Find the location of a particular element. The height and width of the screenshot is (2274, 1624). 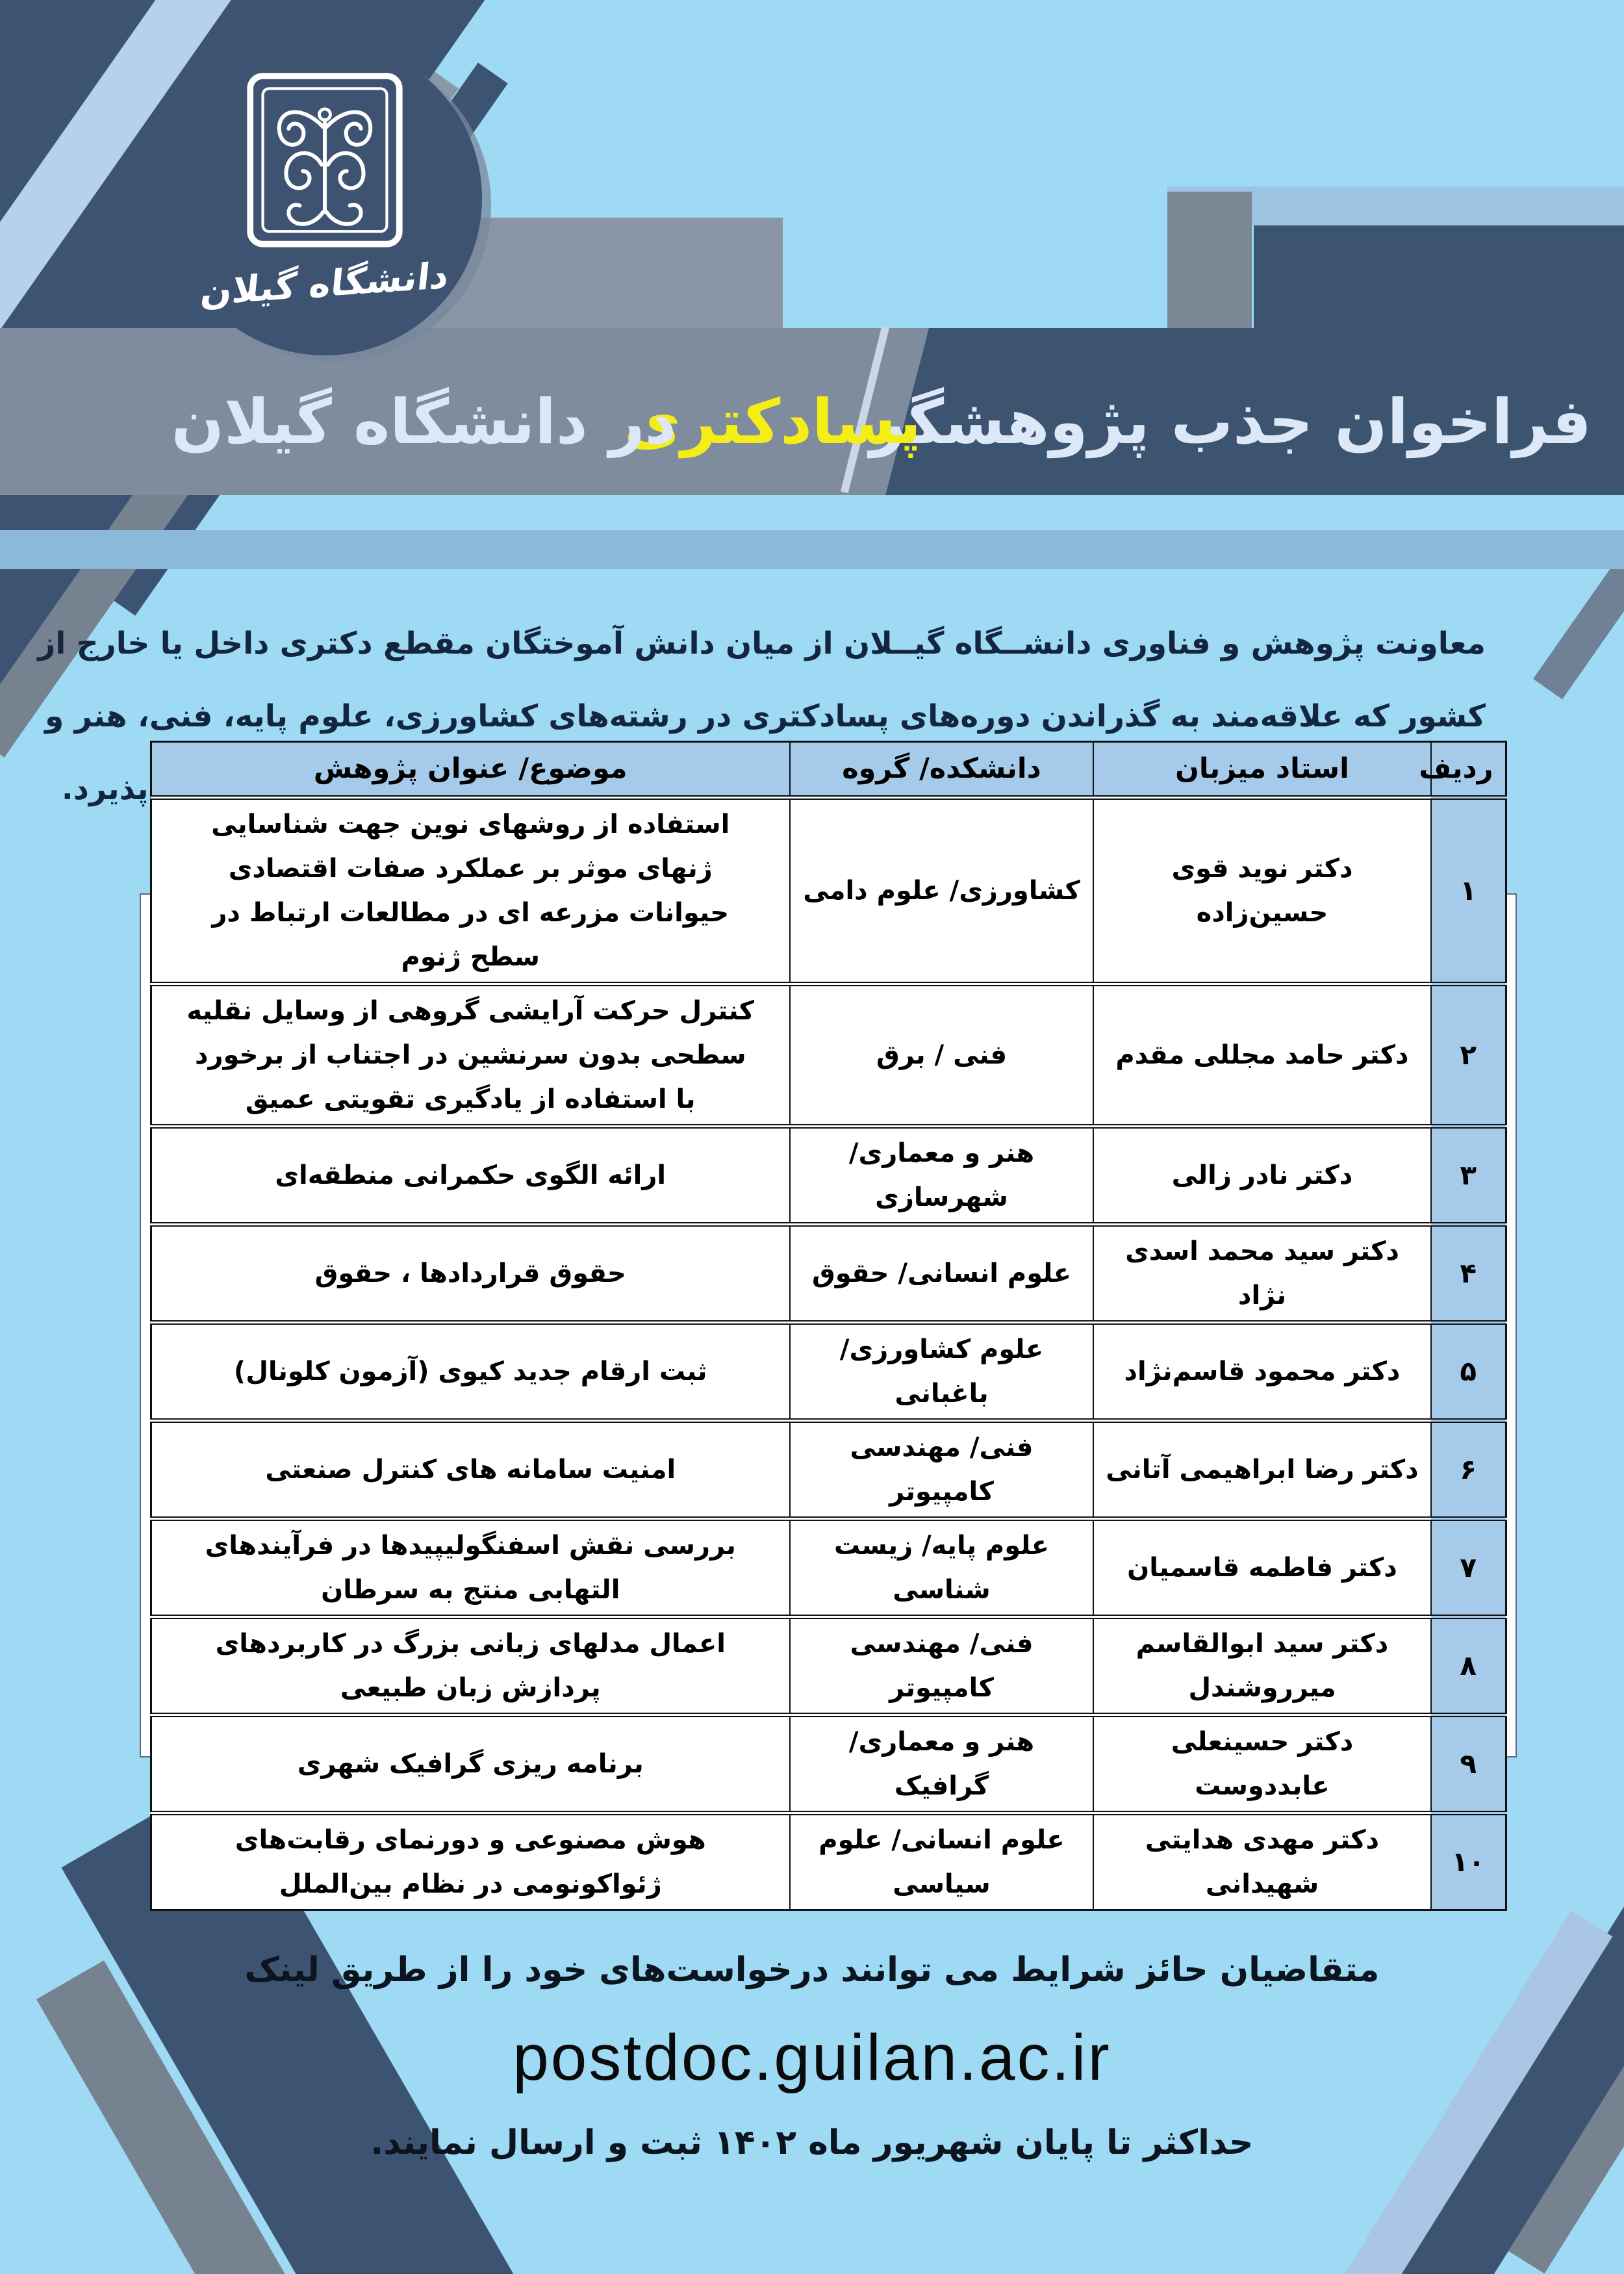

cell-row-number: ۷ is located at coordinates (1468, 1566).